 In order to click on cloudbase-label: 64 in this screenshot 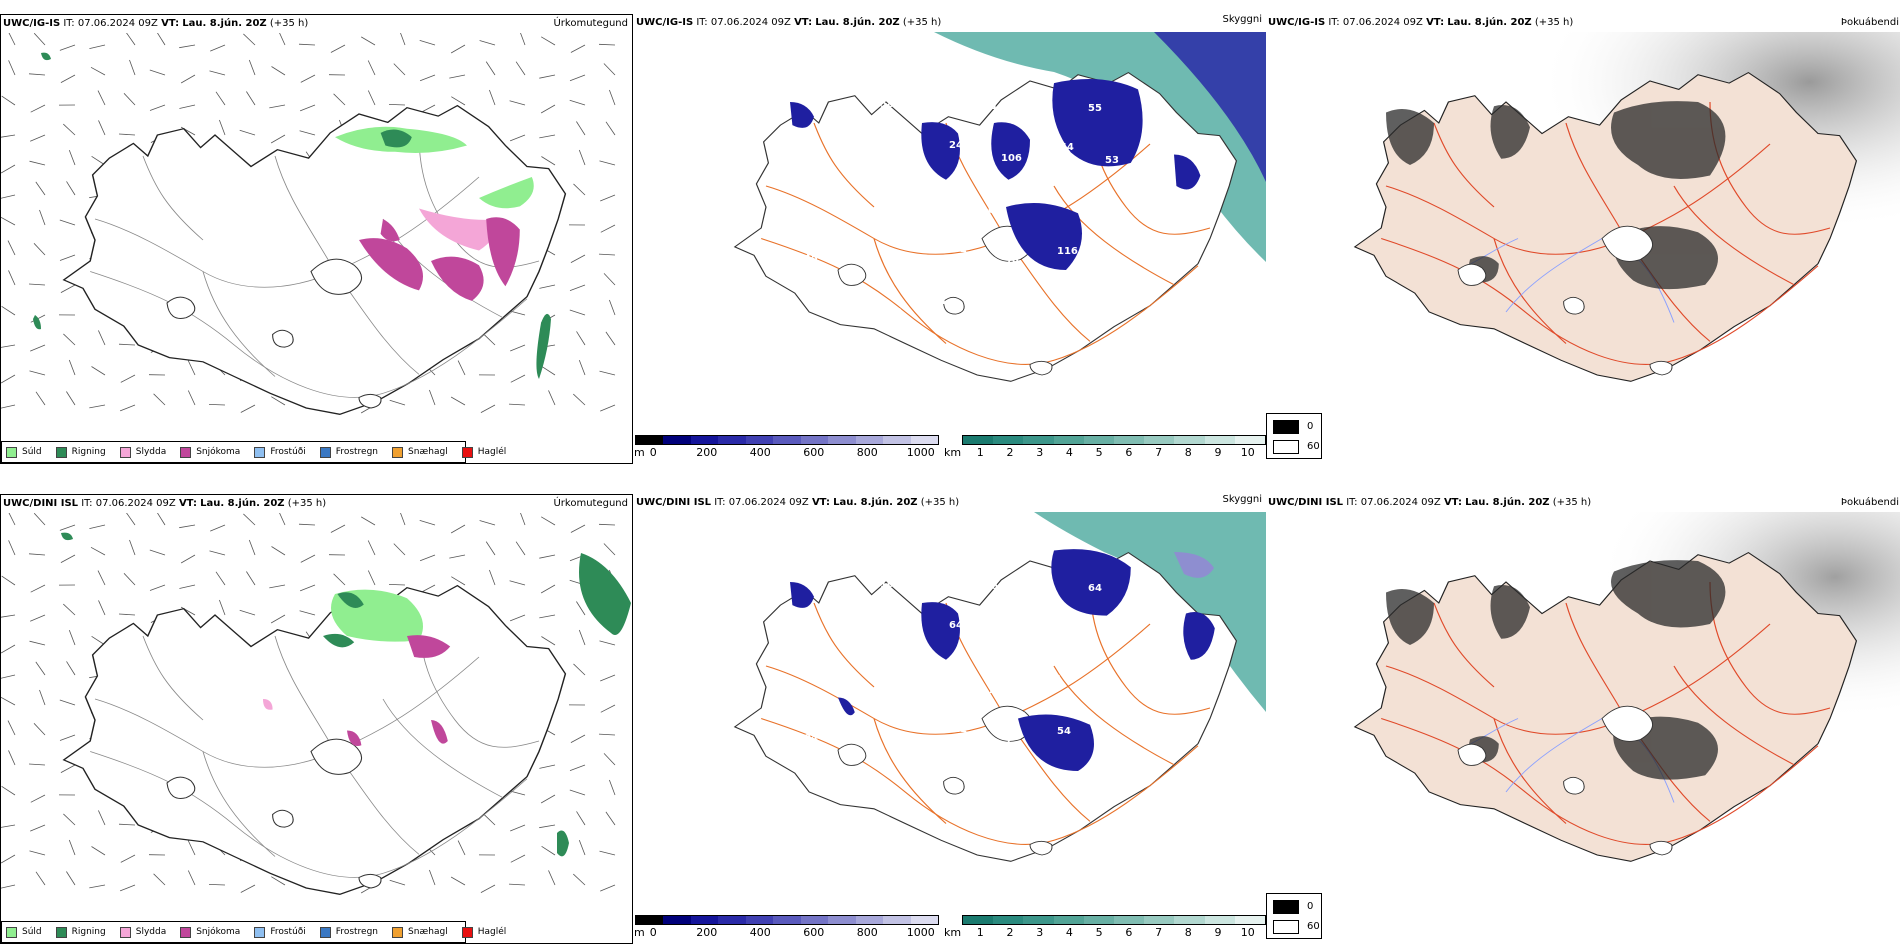, I will do `click(956, 625)`.